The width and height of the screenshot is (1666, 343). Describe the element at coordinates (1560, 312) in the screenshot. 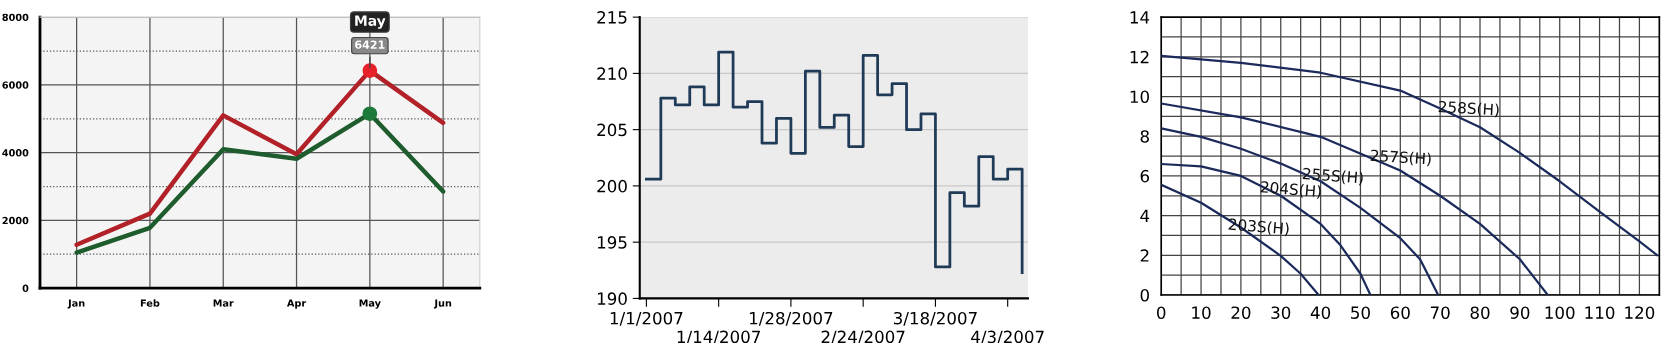

I see `x-tick-label: 100` at that location.